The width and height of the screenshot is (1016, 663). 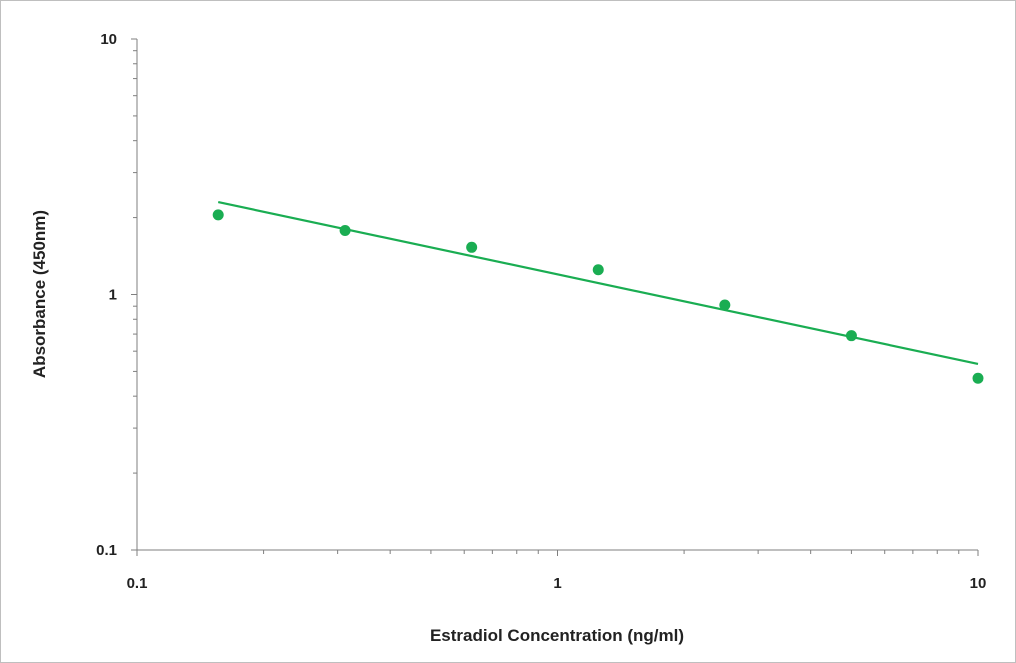 I want to click on y-tick-label: 1, so click(x=113, y=295).